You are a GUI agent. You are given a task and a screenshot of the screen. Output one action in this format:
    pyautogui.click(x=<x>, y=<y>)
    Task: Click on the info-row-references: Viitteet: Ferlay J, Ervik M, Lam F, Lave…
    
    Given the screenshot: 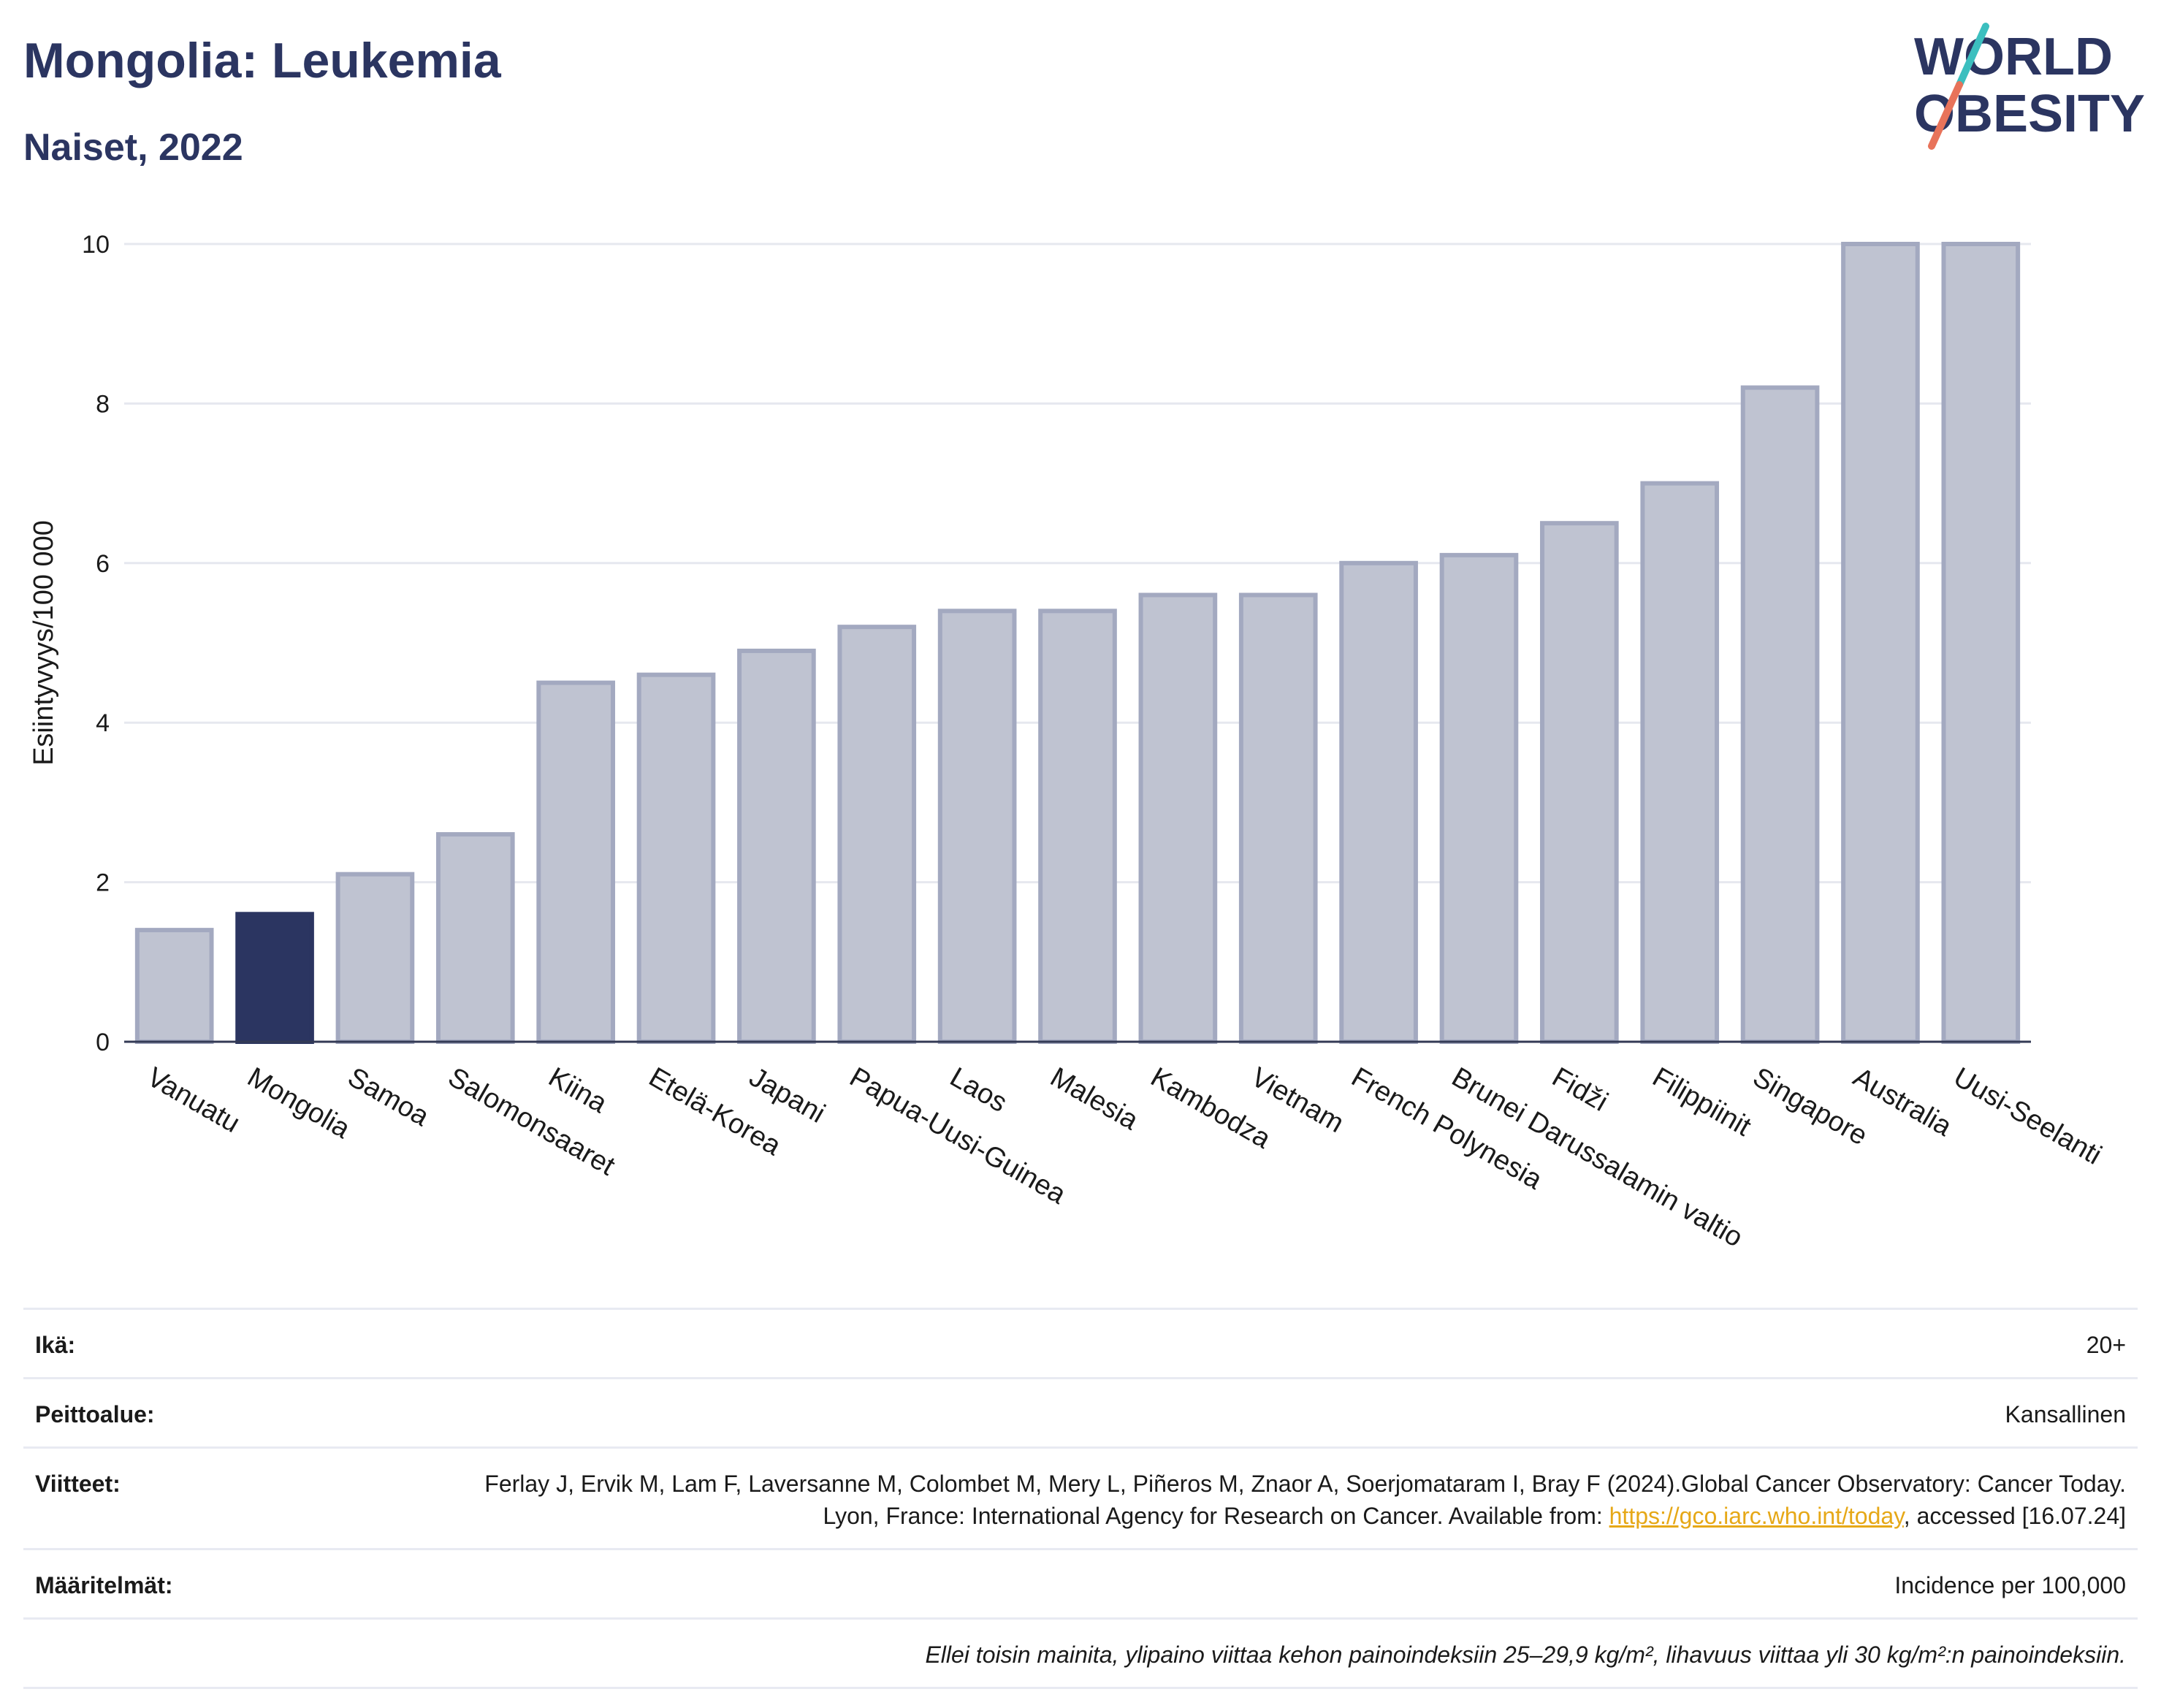 What is the action you would take?
    pyautogui.click(x=1080, y=1497)
    